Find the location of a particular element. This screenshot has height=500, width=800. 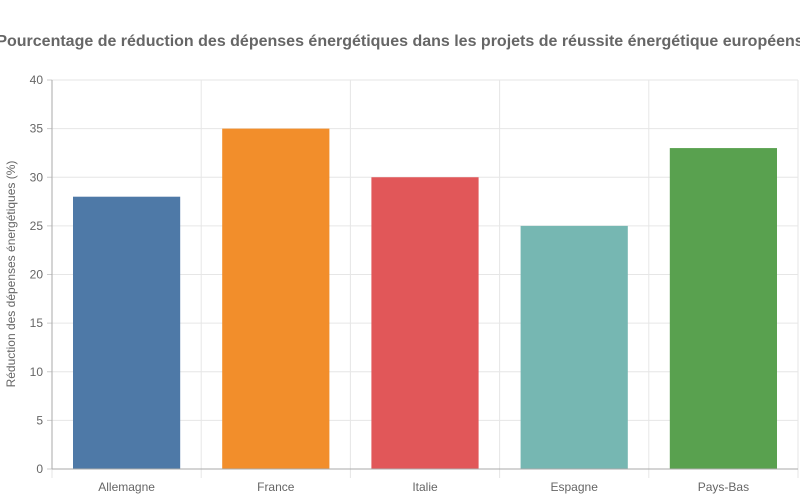

y-tick-label: 0 is located at coordinates (39, 469).